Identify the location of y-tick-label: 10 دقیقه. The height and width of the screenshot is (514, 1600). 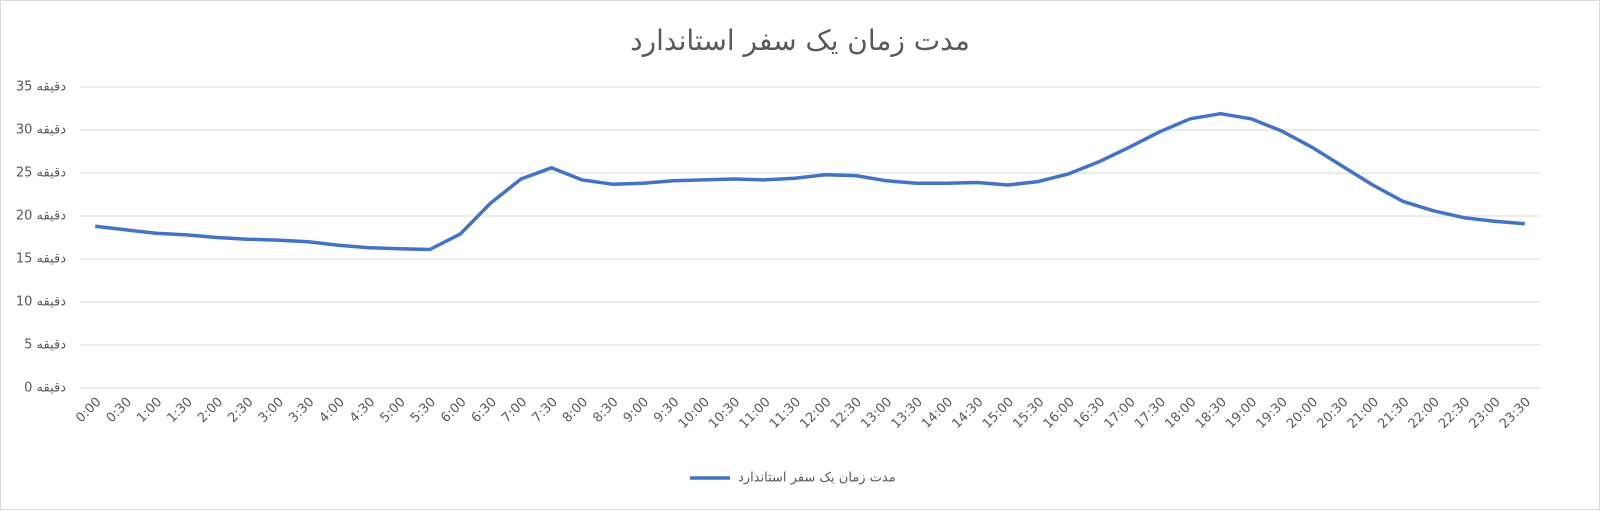
(41, 302).